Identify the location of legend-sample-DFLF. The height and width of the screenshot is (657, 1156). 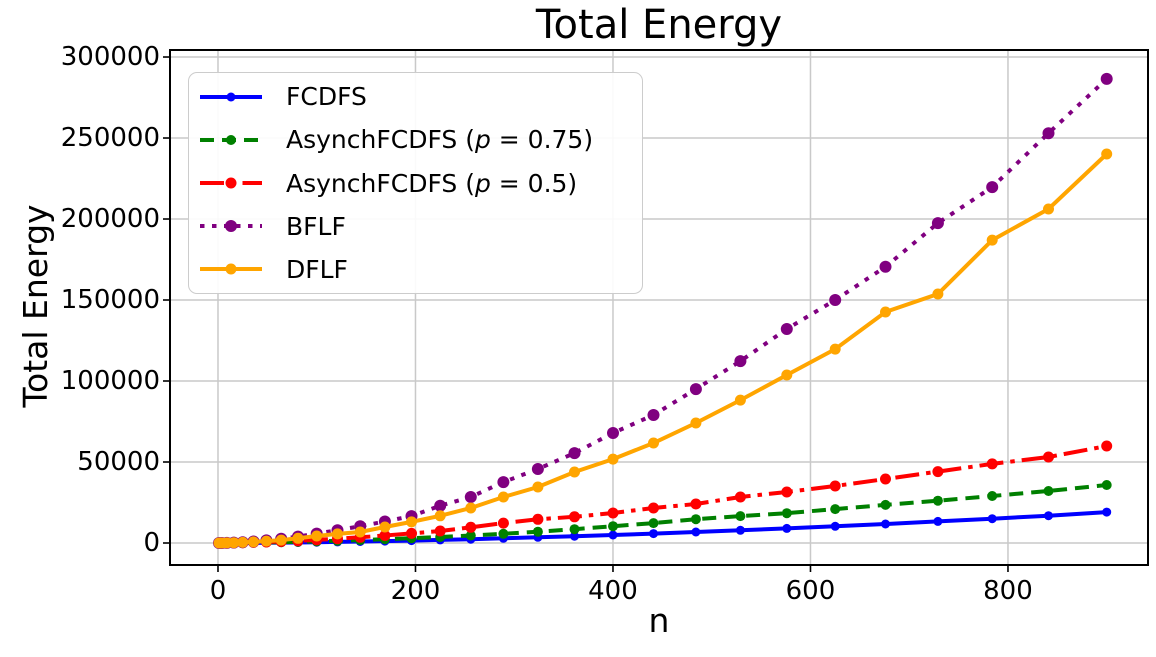
(231, 269).